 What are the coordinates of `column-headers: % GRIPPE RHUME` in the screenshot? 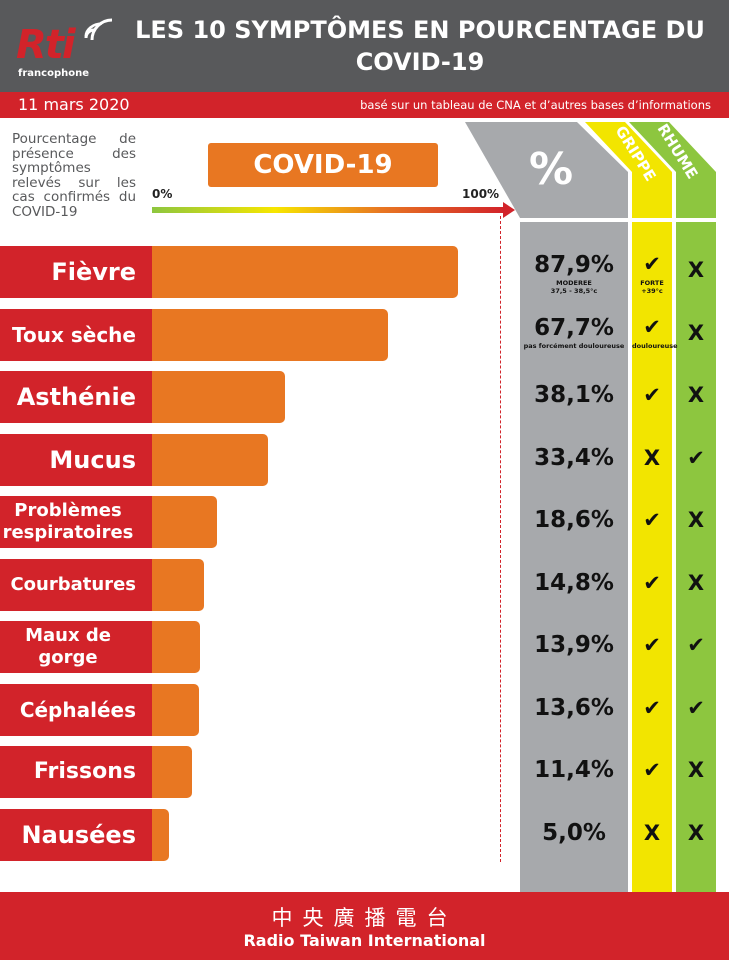 It's located at (590, 170).